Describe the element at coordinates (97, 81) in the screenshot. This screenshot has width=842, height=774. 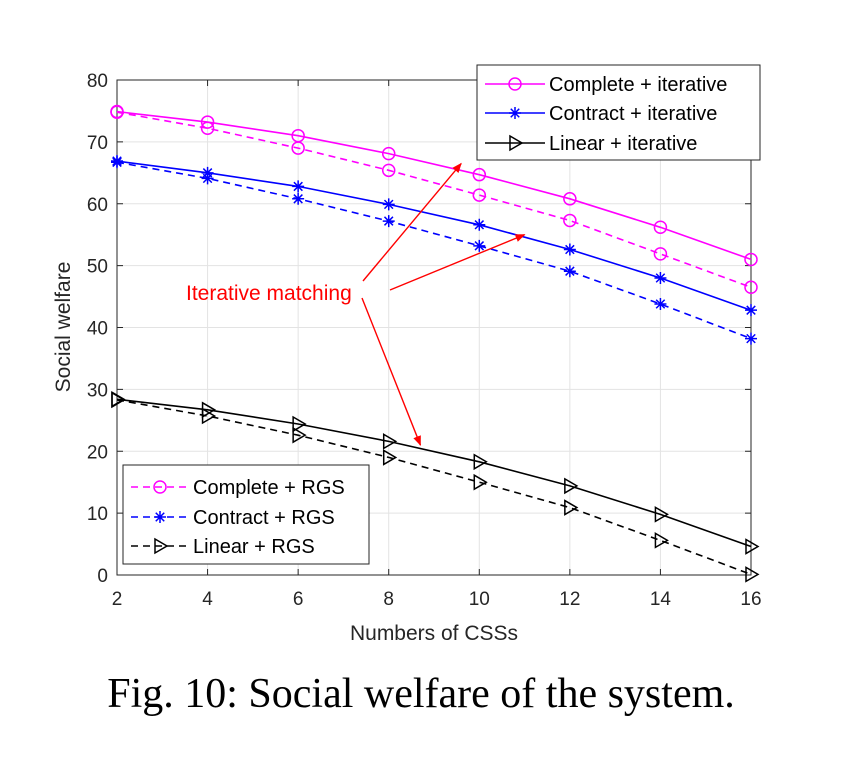
I see `y-tick-label: 80` at that location.